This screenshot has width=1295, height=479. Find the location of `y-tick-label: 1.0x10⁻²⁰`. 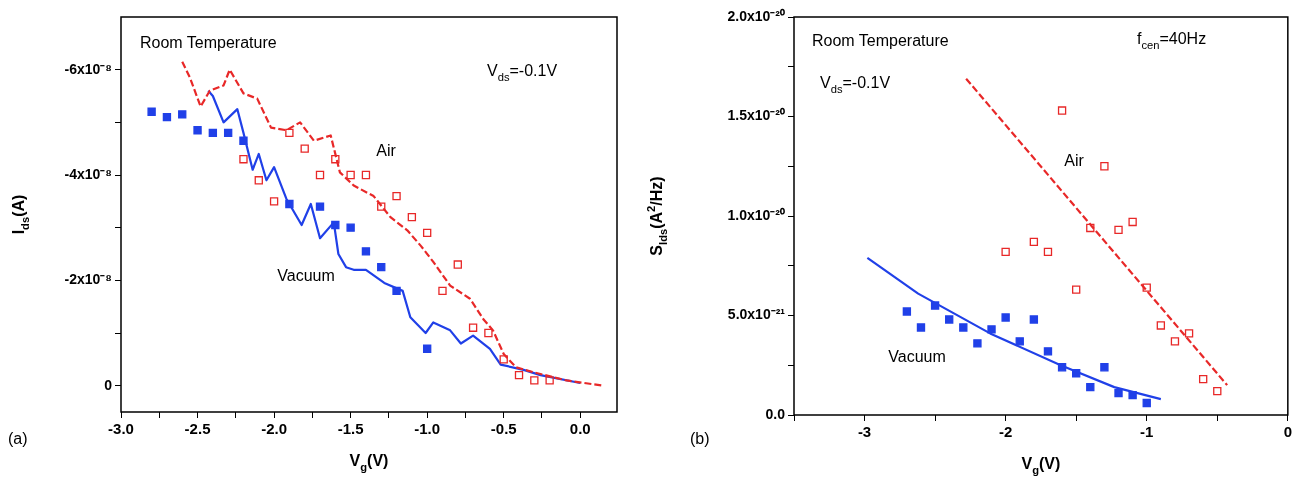

y-tick-label: 1.0x10⁻²⁰ is located at coordinates (756, 214).